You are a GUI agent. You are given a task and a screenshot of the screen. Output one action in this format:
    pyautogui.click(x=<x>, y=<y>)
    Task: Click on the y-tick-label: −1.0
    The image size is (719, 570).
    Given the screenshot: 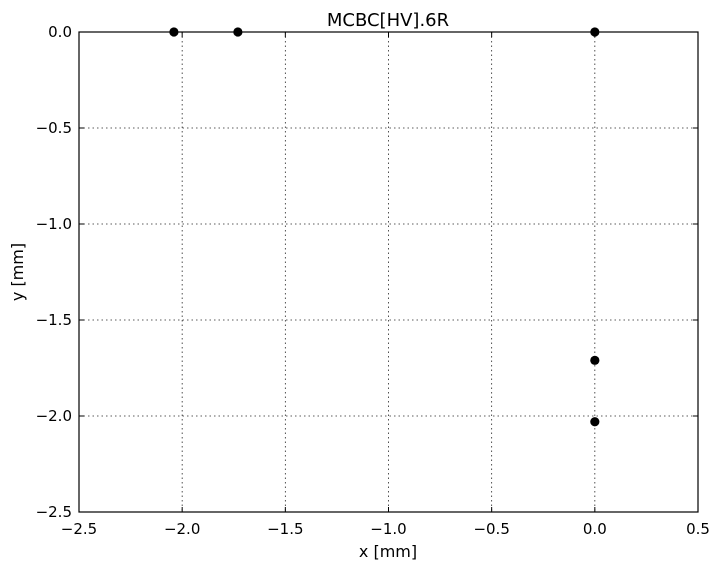 What is the action you would take?
    pyautogui.click(x=54, y=224)
    